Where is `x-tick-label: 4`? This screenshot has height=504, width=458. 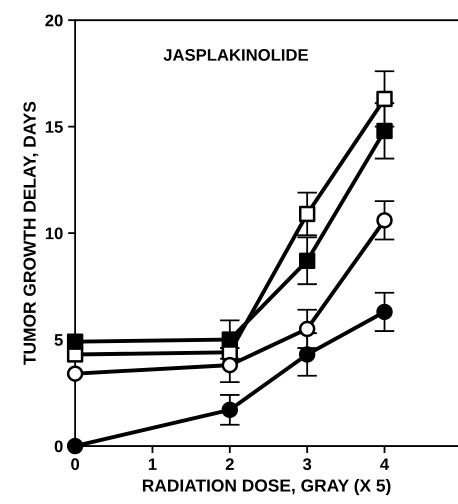 x-tick-label: 4 is located at coordinates (385, 464).